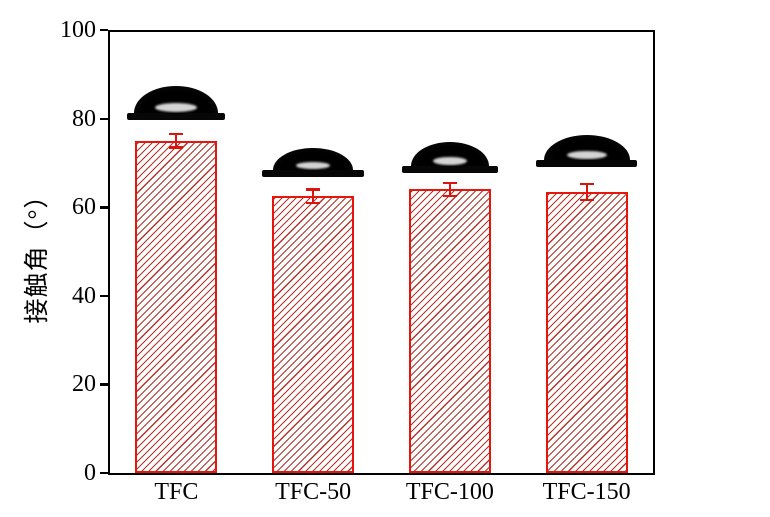  I want to click on y-axis-tick-label-40: 40, so click(84, 295).